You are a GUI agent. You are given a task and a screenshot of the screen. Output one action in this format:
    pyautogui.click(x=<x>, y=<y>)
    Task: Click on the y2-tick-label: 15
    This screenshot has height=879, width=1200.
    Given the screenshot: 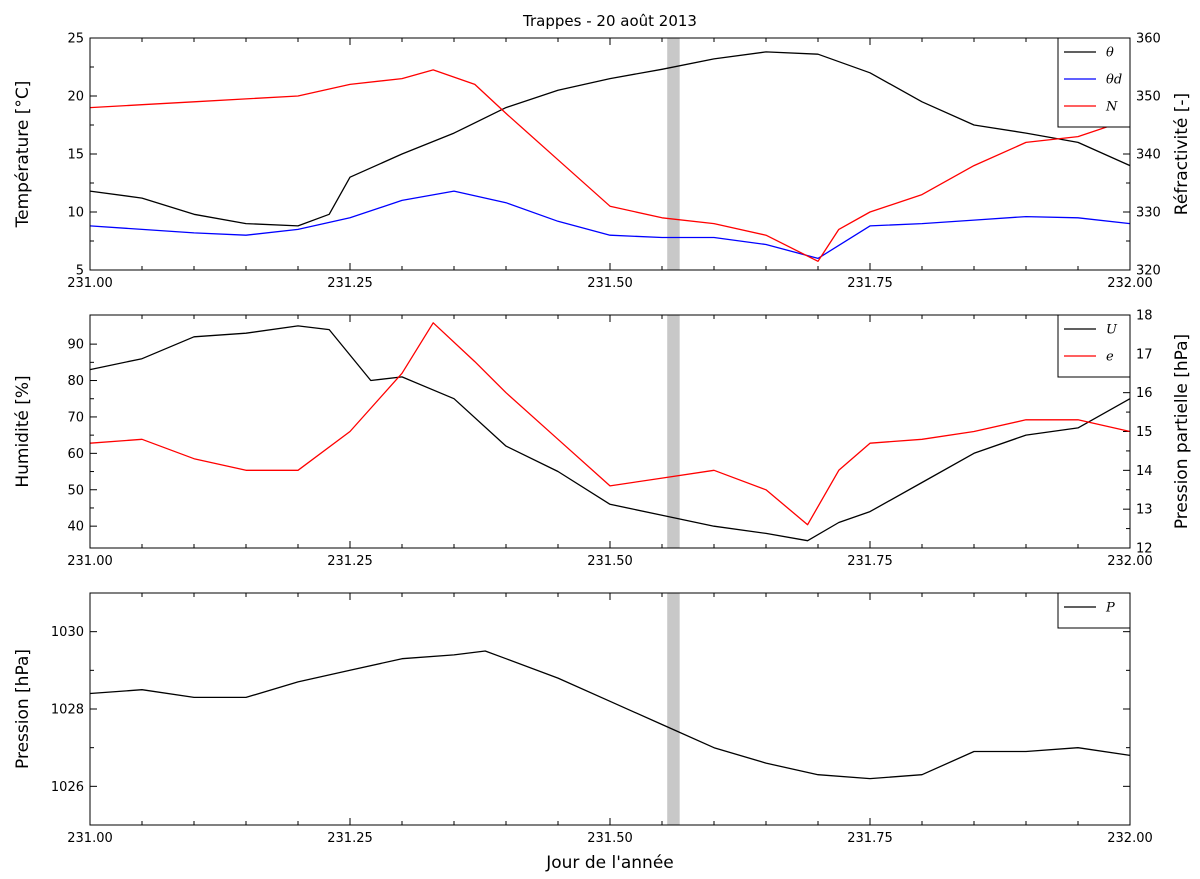 What is the action you would take?
    pyautogui.click(x=1144, y=432)
    